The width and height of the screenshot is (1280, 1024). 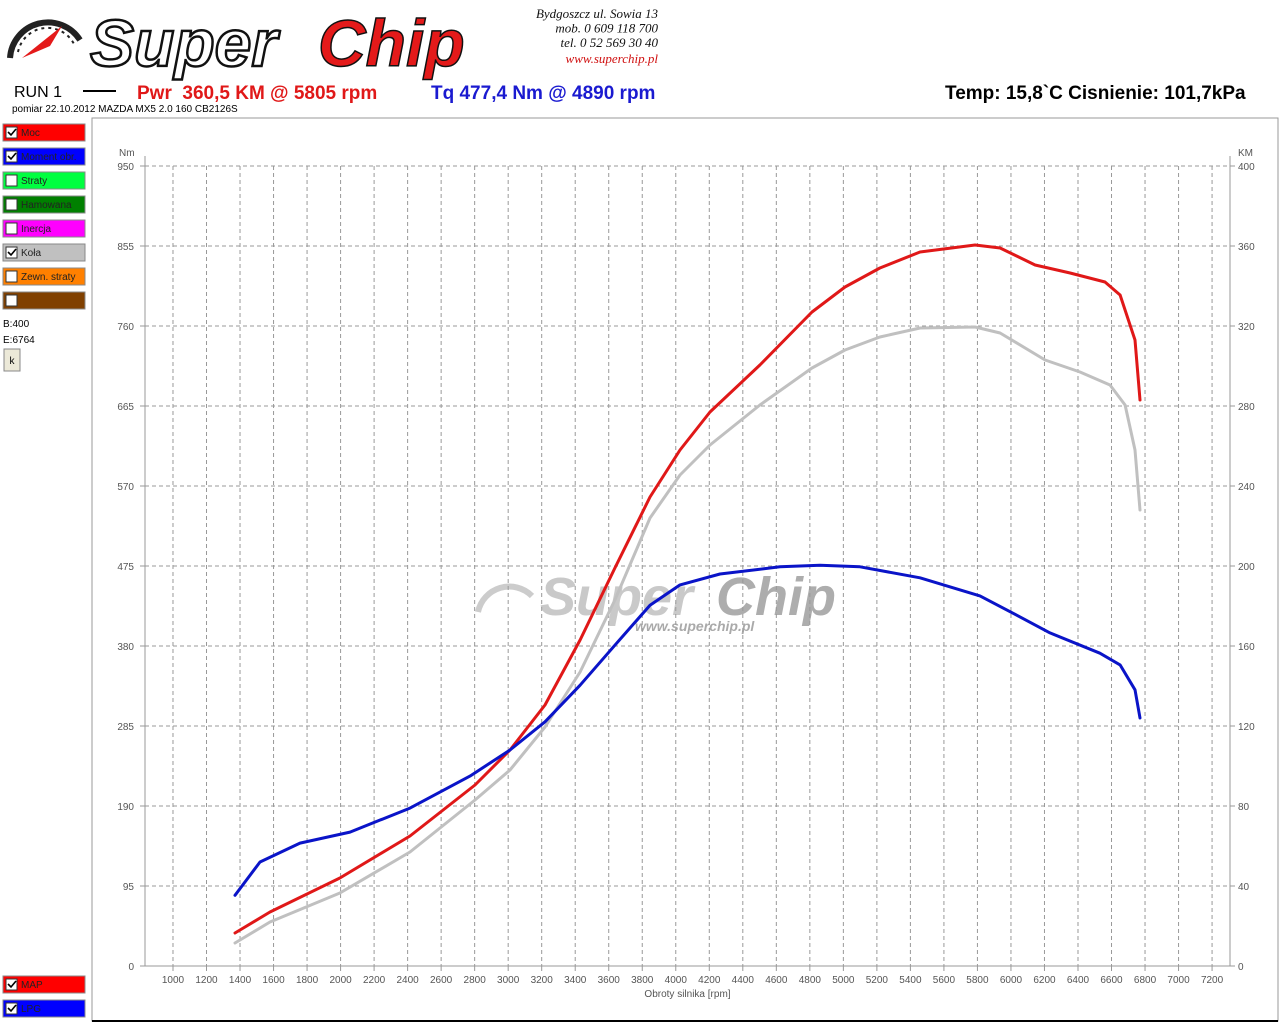 I want to click on x-tick-label: 7200, so click(x=1212, y=980).